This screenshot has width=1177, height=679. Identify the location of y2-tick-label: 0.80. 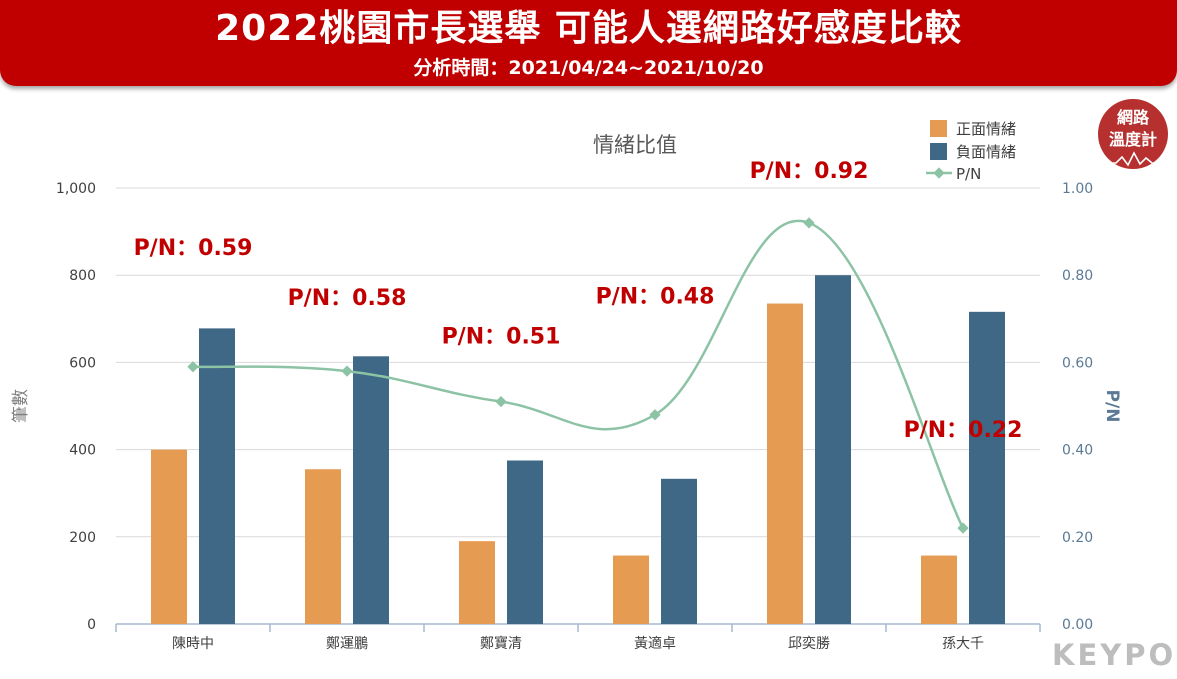
(1077, 276).